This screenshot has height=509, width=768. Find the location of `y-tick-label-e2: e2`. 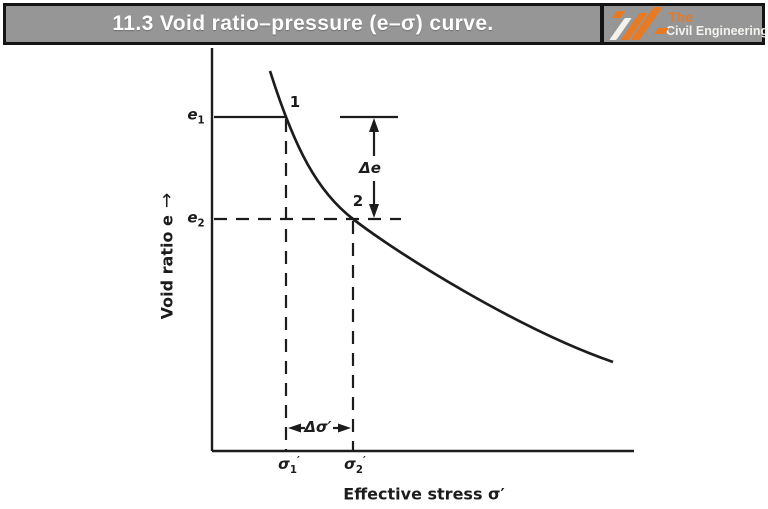

y-tick-label-e2: e2 is located at coordinates (196, 219).